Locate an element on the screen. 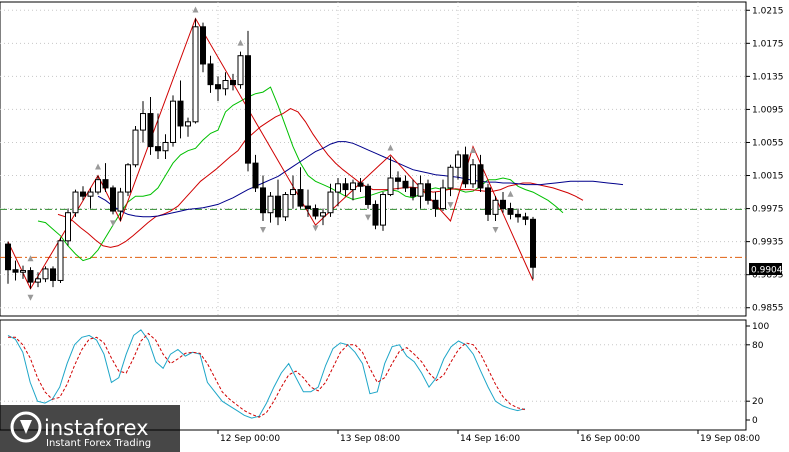 This screenshot has height=452, width=789. logo-icon is located at coordinates (26, 427).